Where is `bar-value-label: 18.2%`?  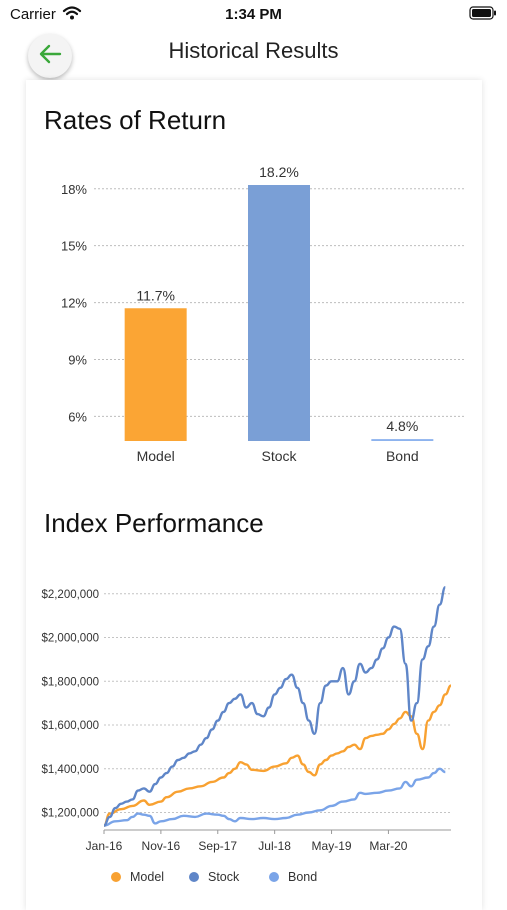
bar-value-label: 18.2% is located at coordinates (279, 172).